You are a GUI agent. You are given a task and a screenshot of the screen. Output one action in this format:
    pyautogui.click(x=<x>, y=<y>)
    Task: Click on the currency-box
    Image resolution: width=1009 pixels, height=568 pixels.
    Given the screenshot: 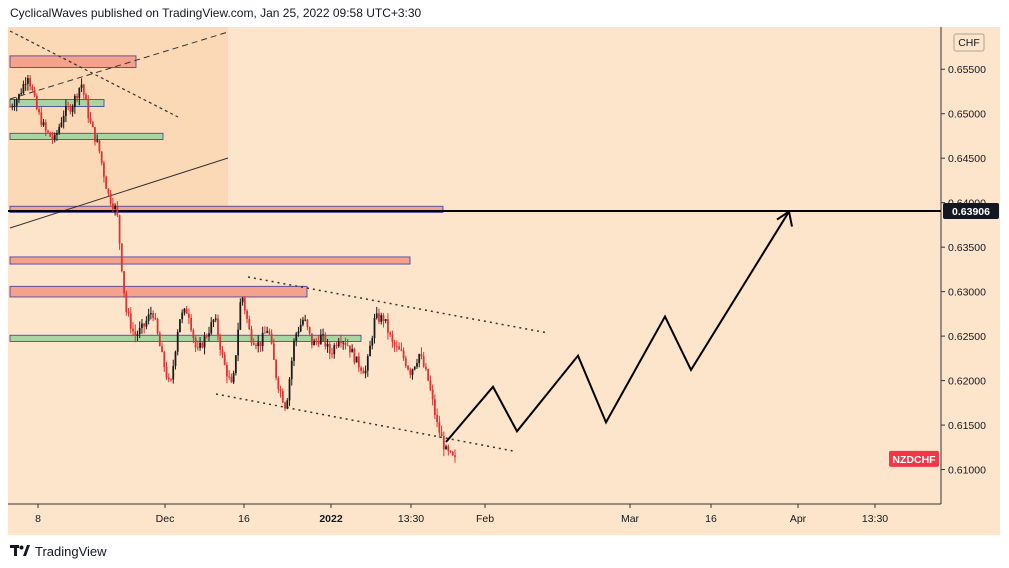 What is the action you would take?
    pyautogui.click(x=969, y=42)
    